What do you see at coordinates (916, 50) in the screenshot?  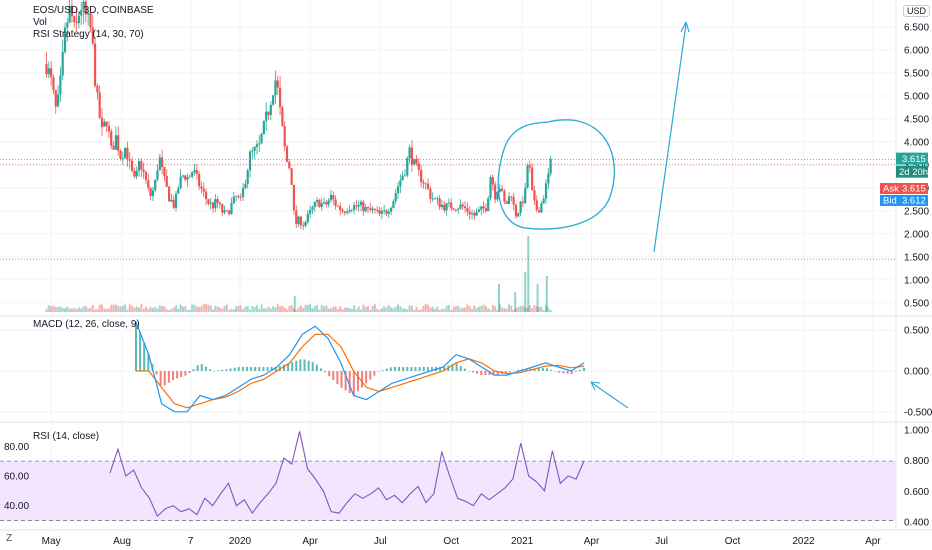 I see `price-tick-label: 6.000` at bounding box center [916, 50].